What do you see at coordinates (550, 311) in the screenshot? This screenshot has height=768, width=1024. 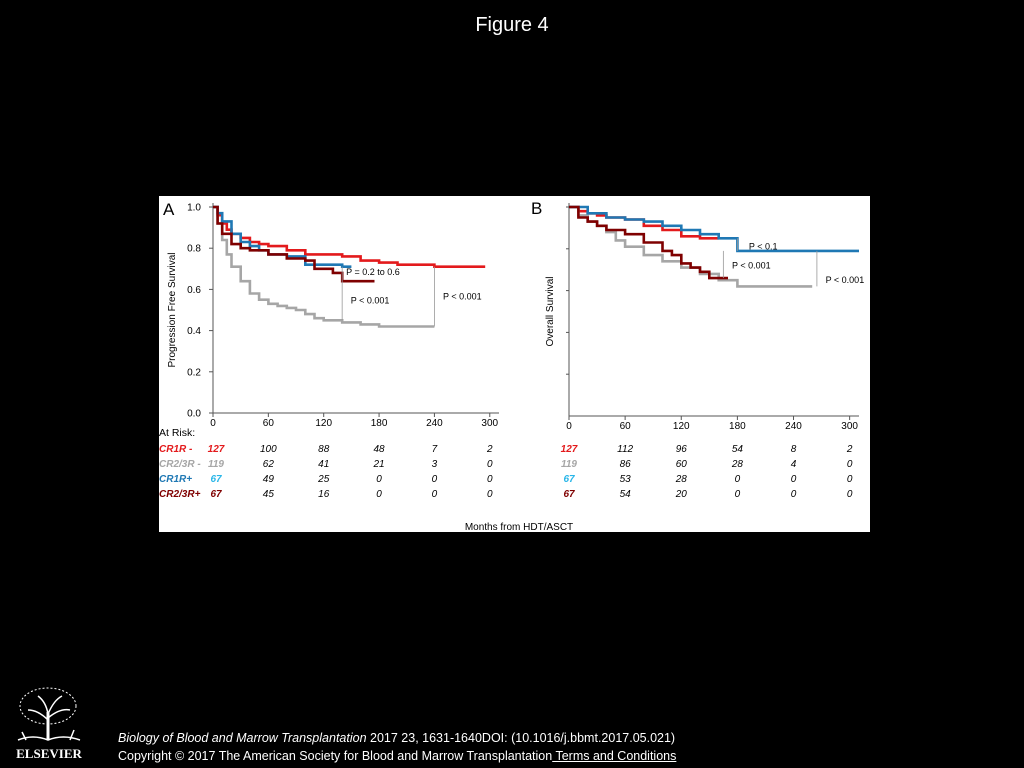 I see `y-axis-label: Overall Survival` at bounding box center [550, 311].